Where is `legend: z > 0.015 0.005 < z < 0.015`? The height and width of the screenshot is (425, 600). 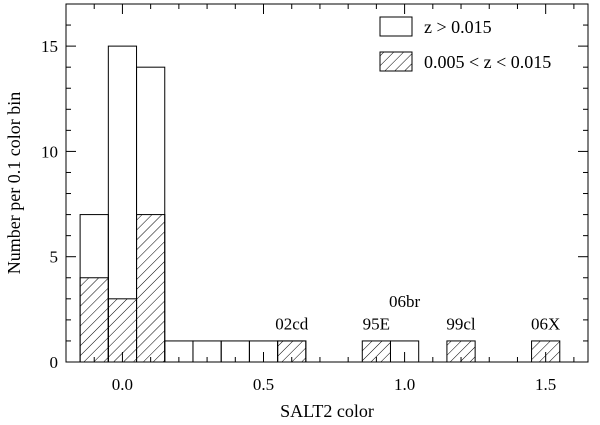 legend: z > 0.015 0.005 < z < 0.015 is located at coordinates (465, 44).